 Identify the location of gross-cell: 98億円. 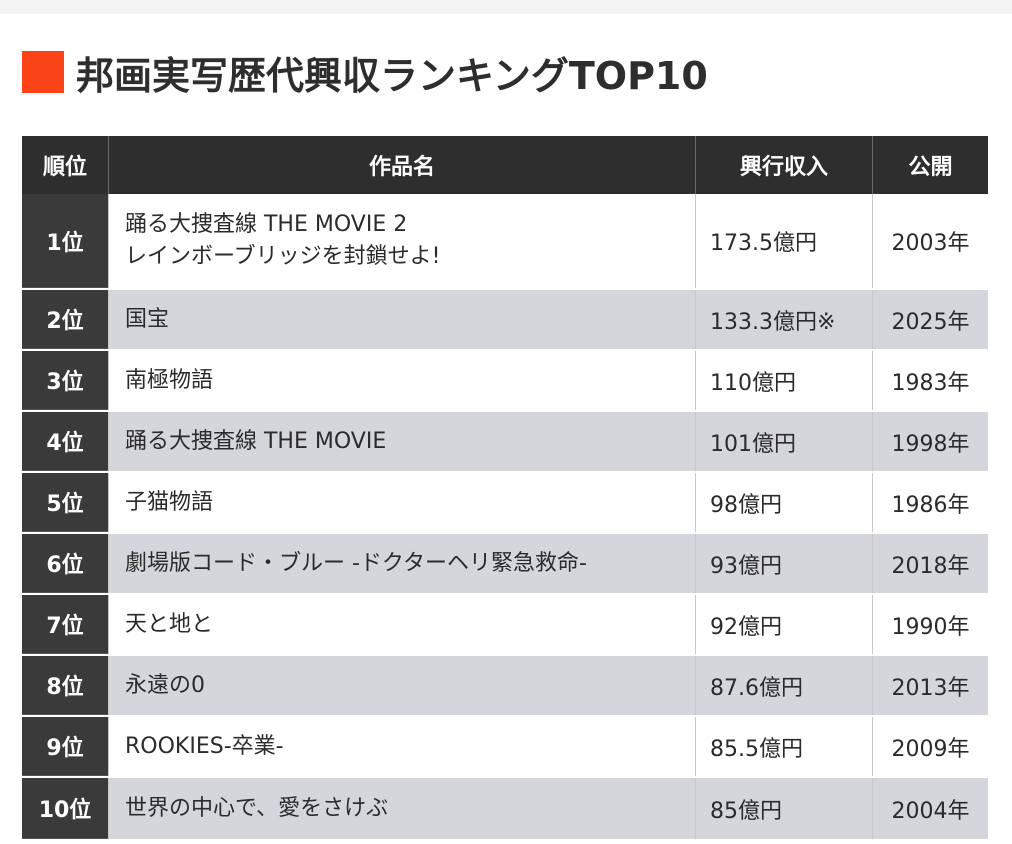
(783, 502).